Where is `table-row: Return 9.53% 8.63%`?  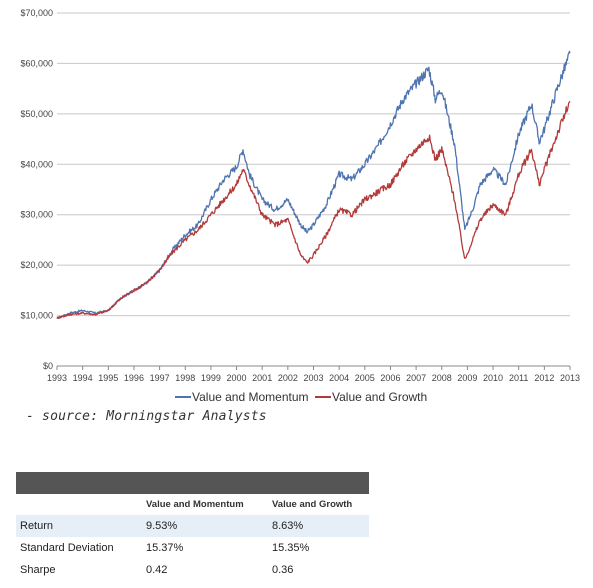 table-row: Return 9.53% 8.63% is located at coordinates (192, 526).